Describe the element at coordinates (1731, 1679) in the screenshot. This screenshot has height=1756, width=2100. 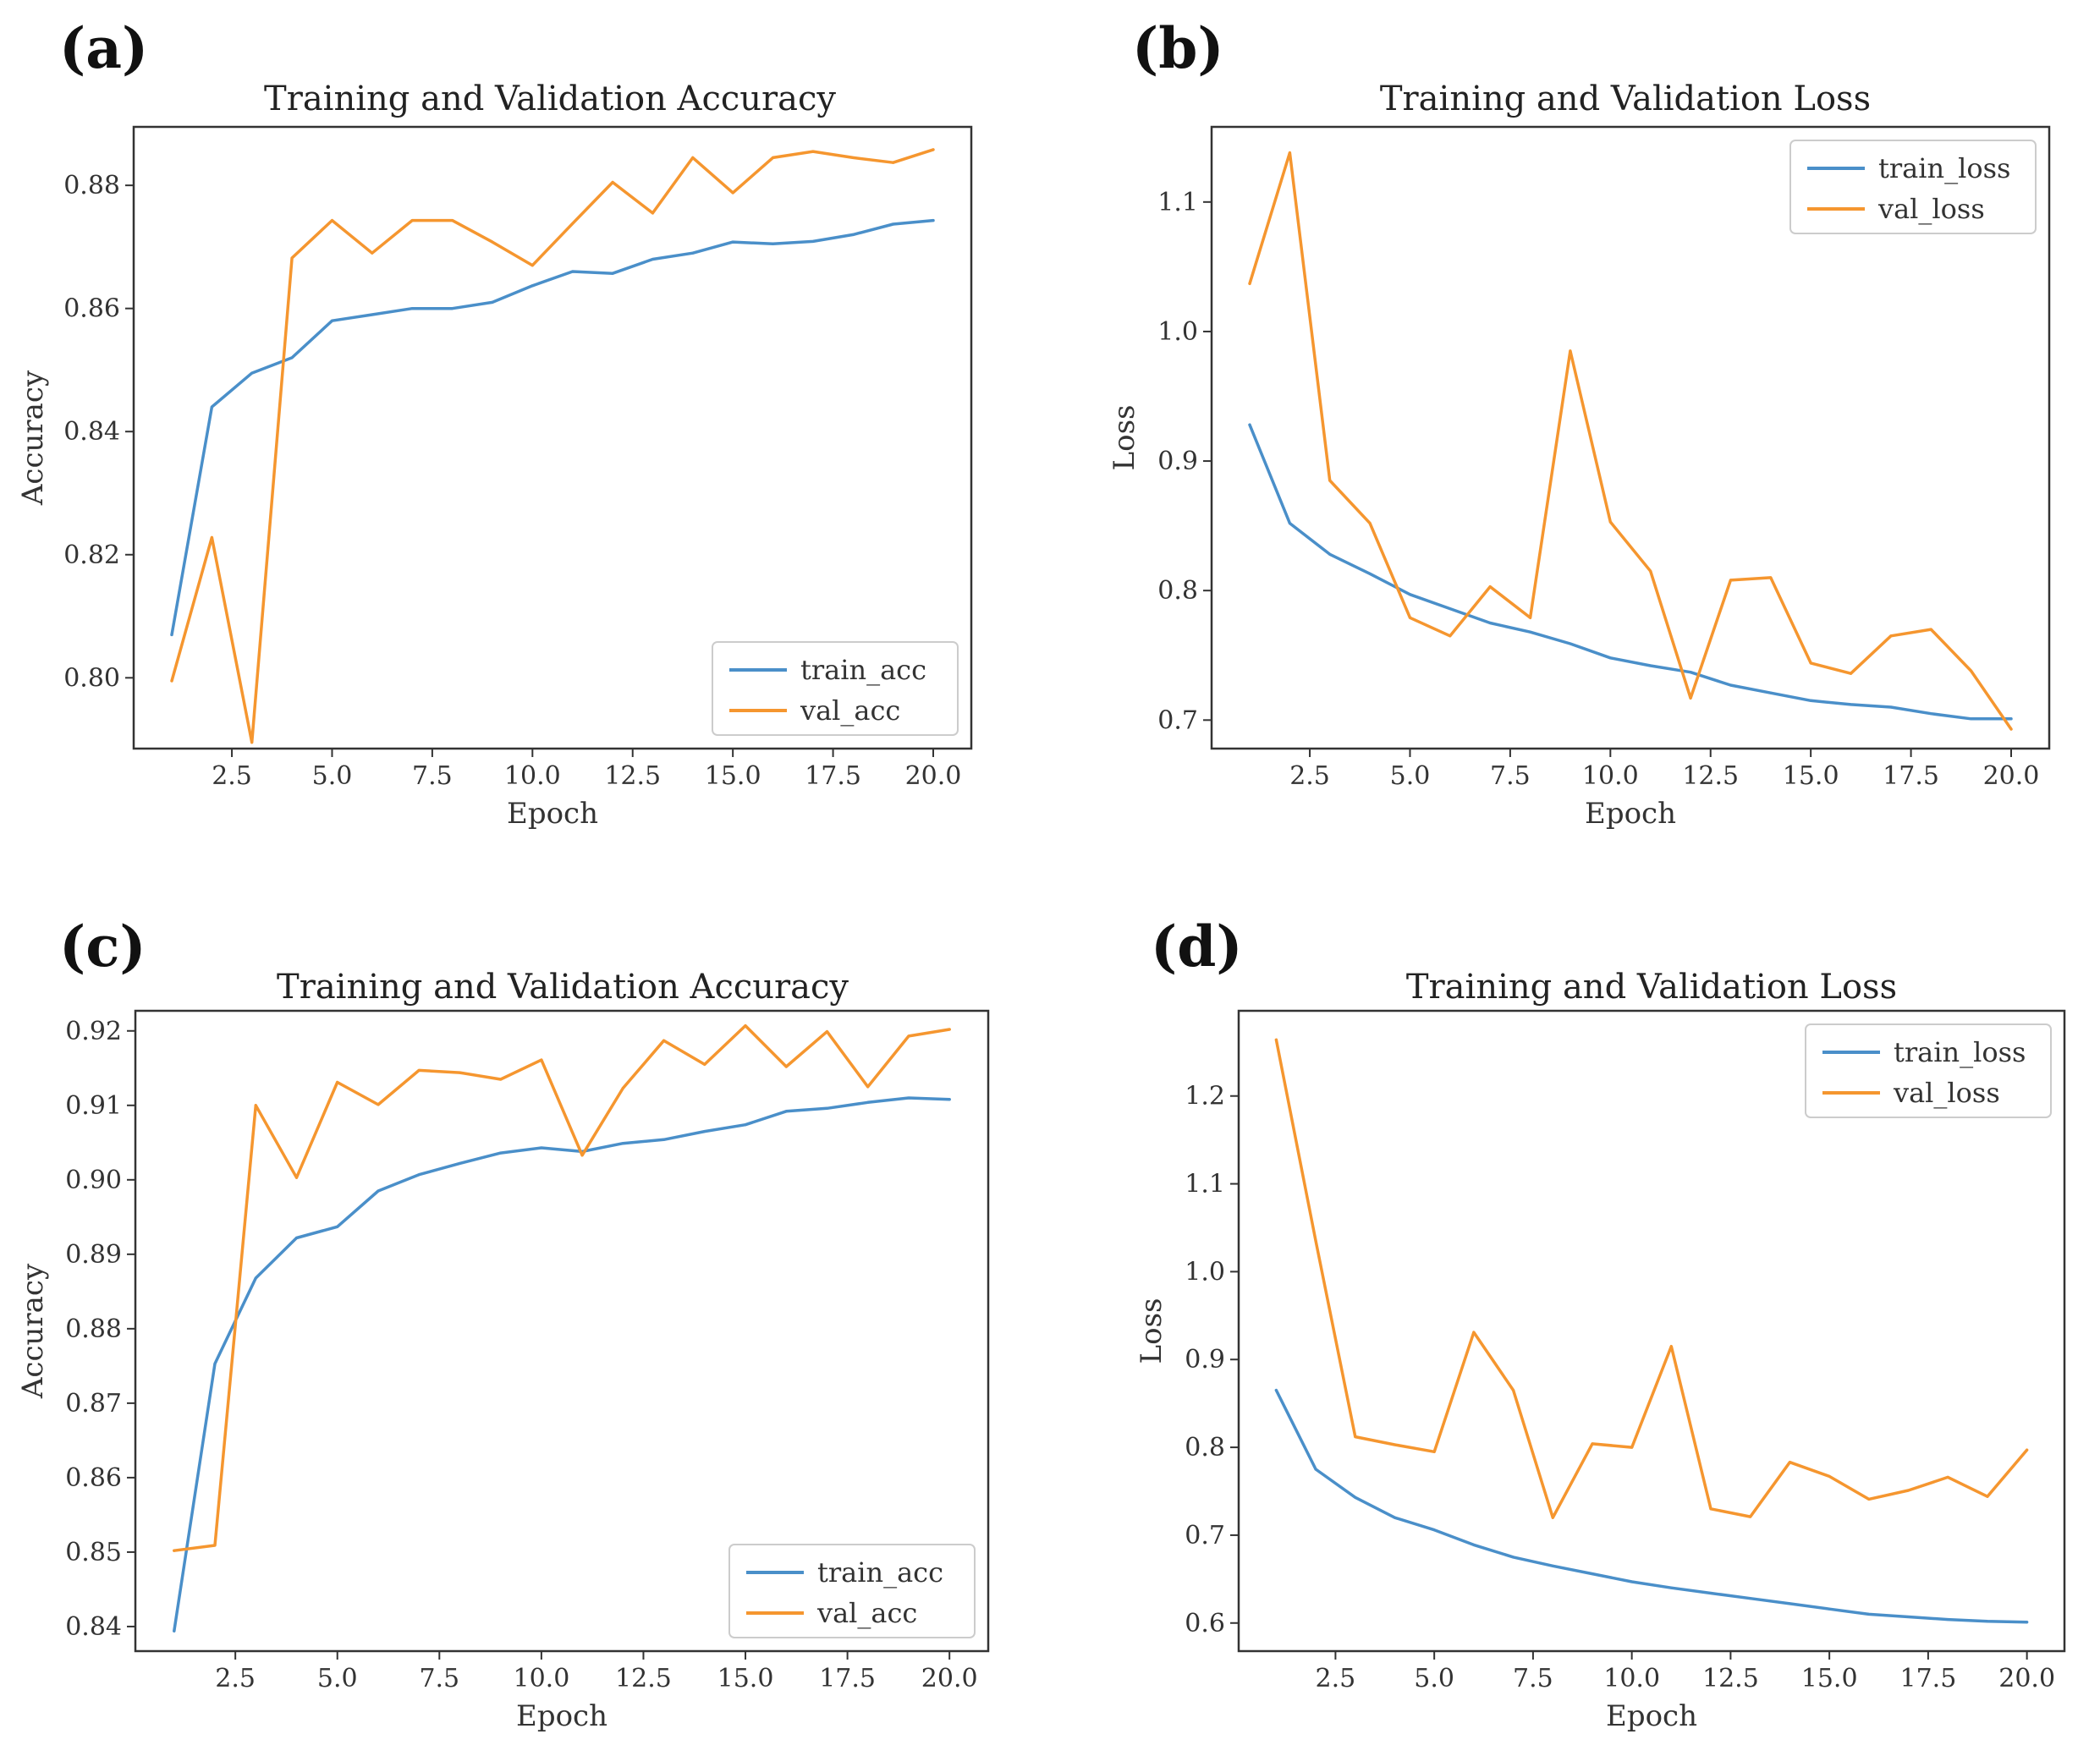
I see `x-tick-label: 12.5` at that location.